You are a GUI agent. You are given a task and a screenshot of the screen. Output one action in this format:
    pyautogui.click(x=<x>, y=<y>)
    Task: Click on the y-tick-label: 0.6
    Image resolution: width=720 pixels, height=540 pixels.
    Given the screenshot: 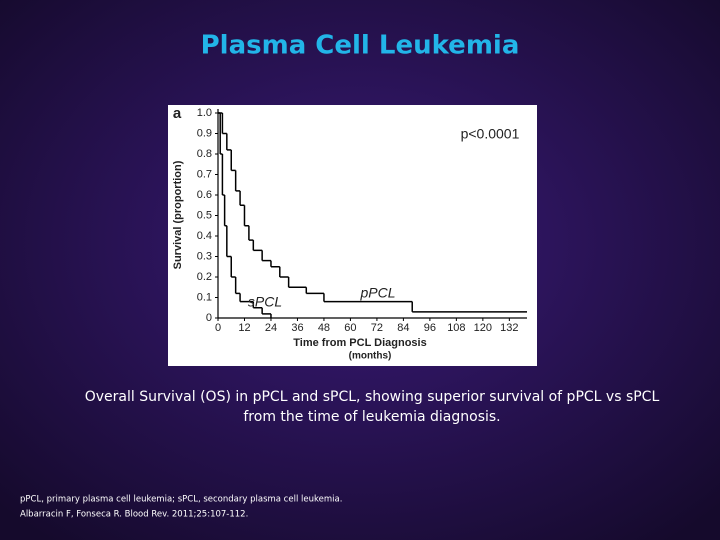 What is the action you would take?
    pyautogui.click(x=204, y=195)
    